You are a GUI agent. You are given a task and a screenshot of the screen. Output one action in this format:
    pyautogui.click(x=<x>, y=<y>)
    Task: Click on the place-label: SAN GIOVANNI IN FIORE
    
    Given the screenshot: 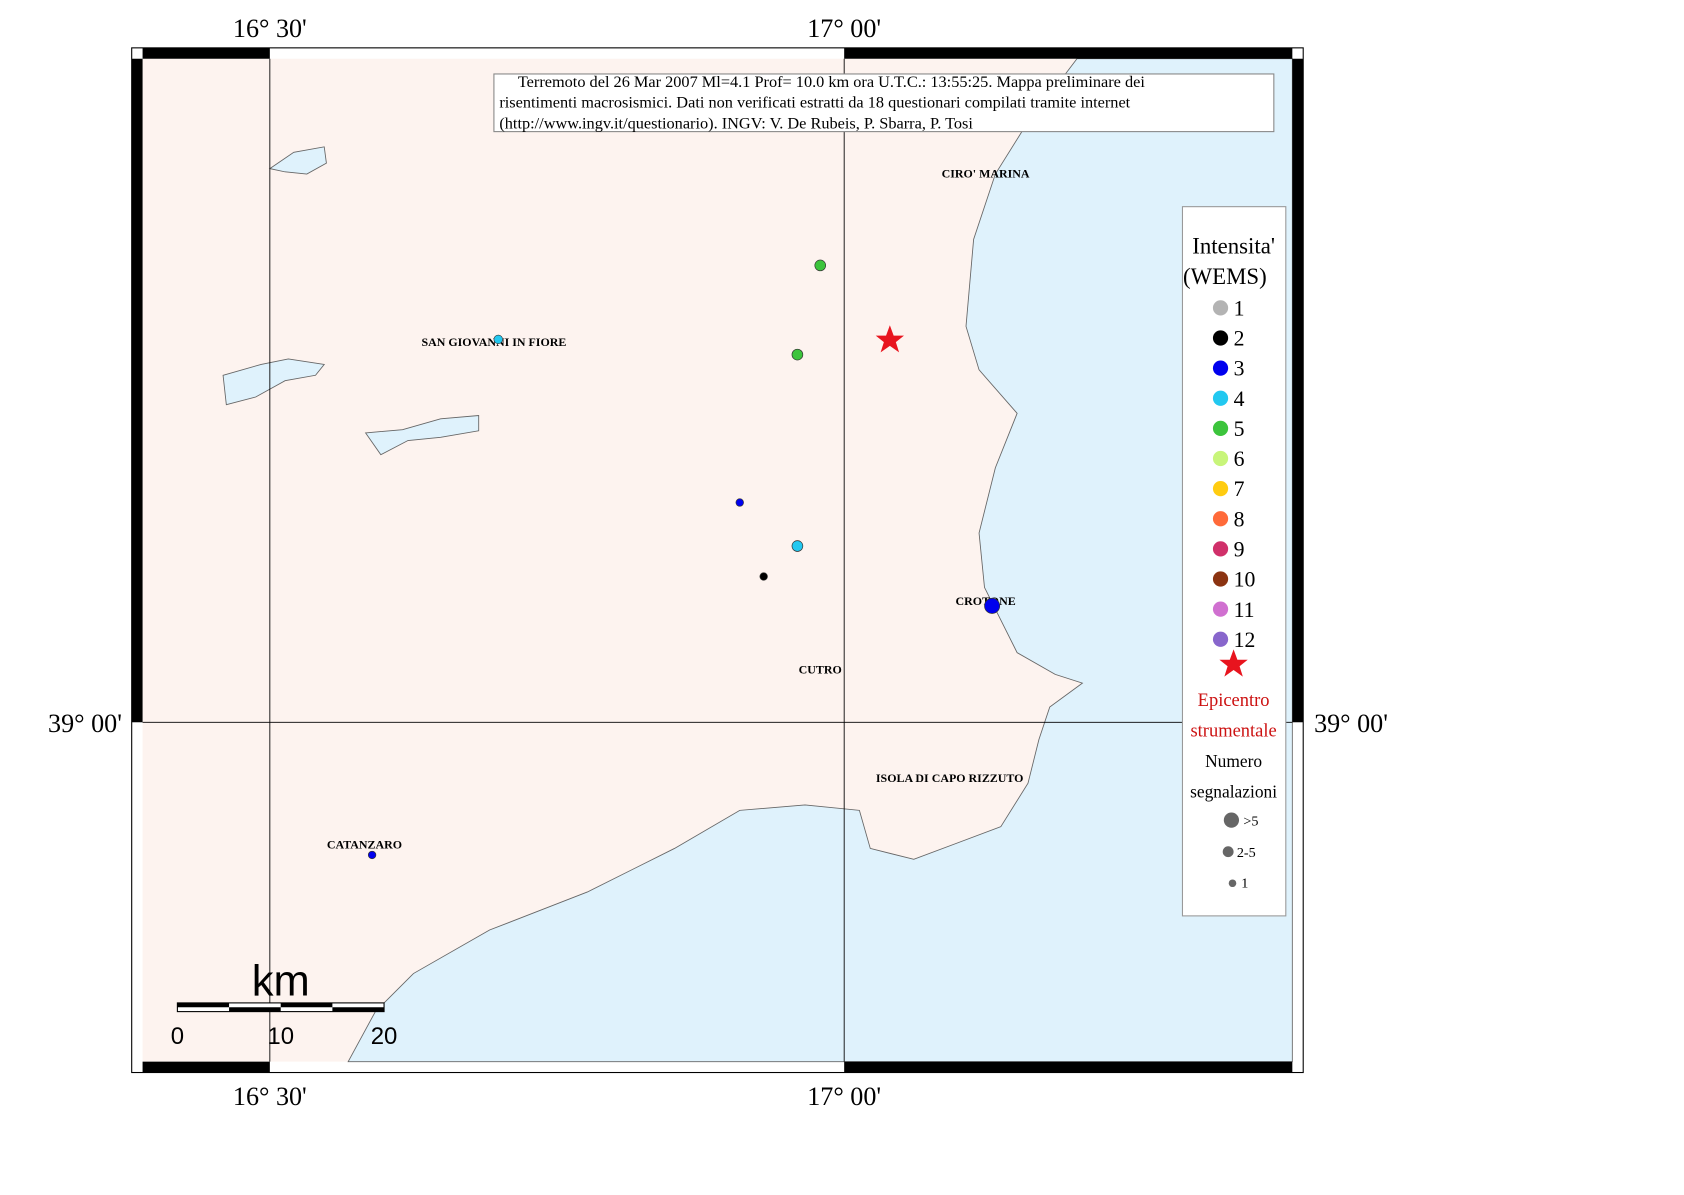 What is the action you would take?
    pyautogui.click(x=493, y=342)
    